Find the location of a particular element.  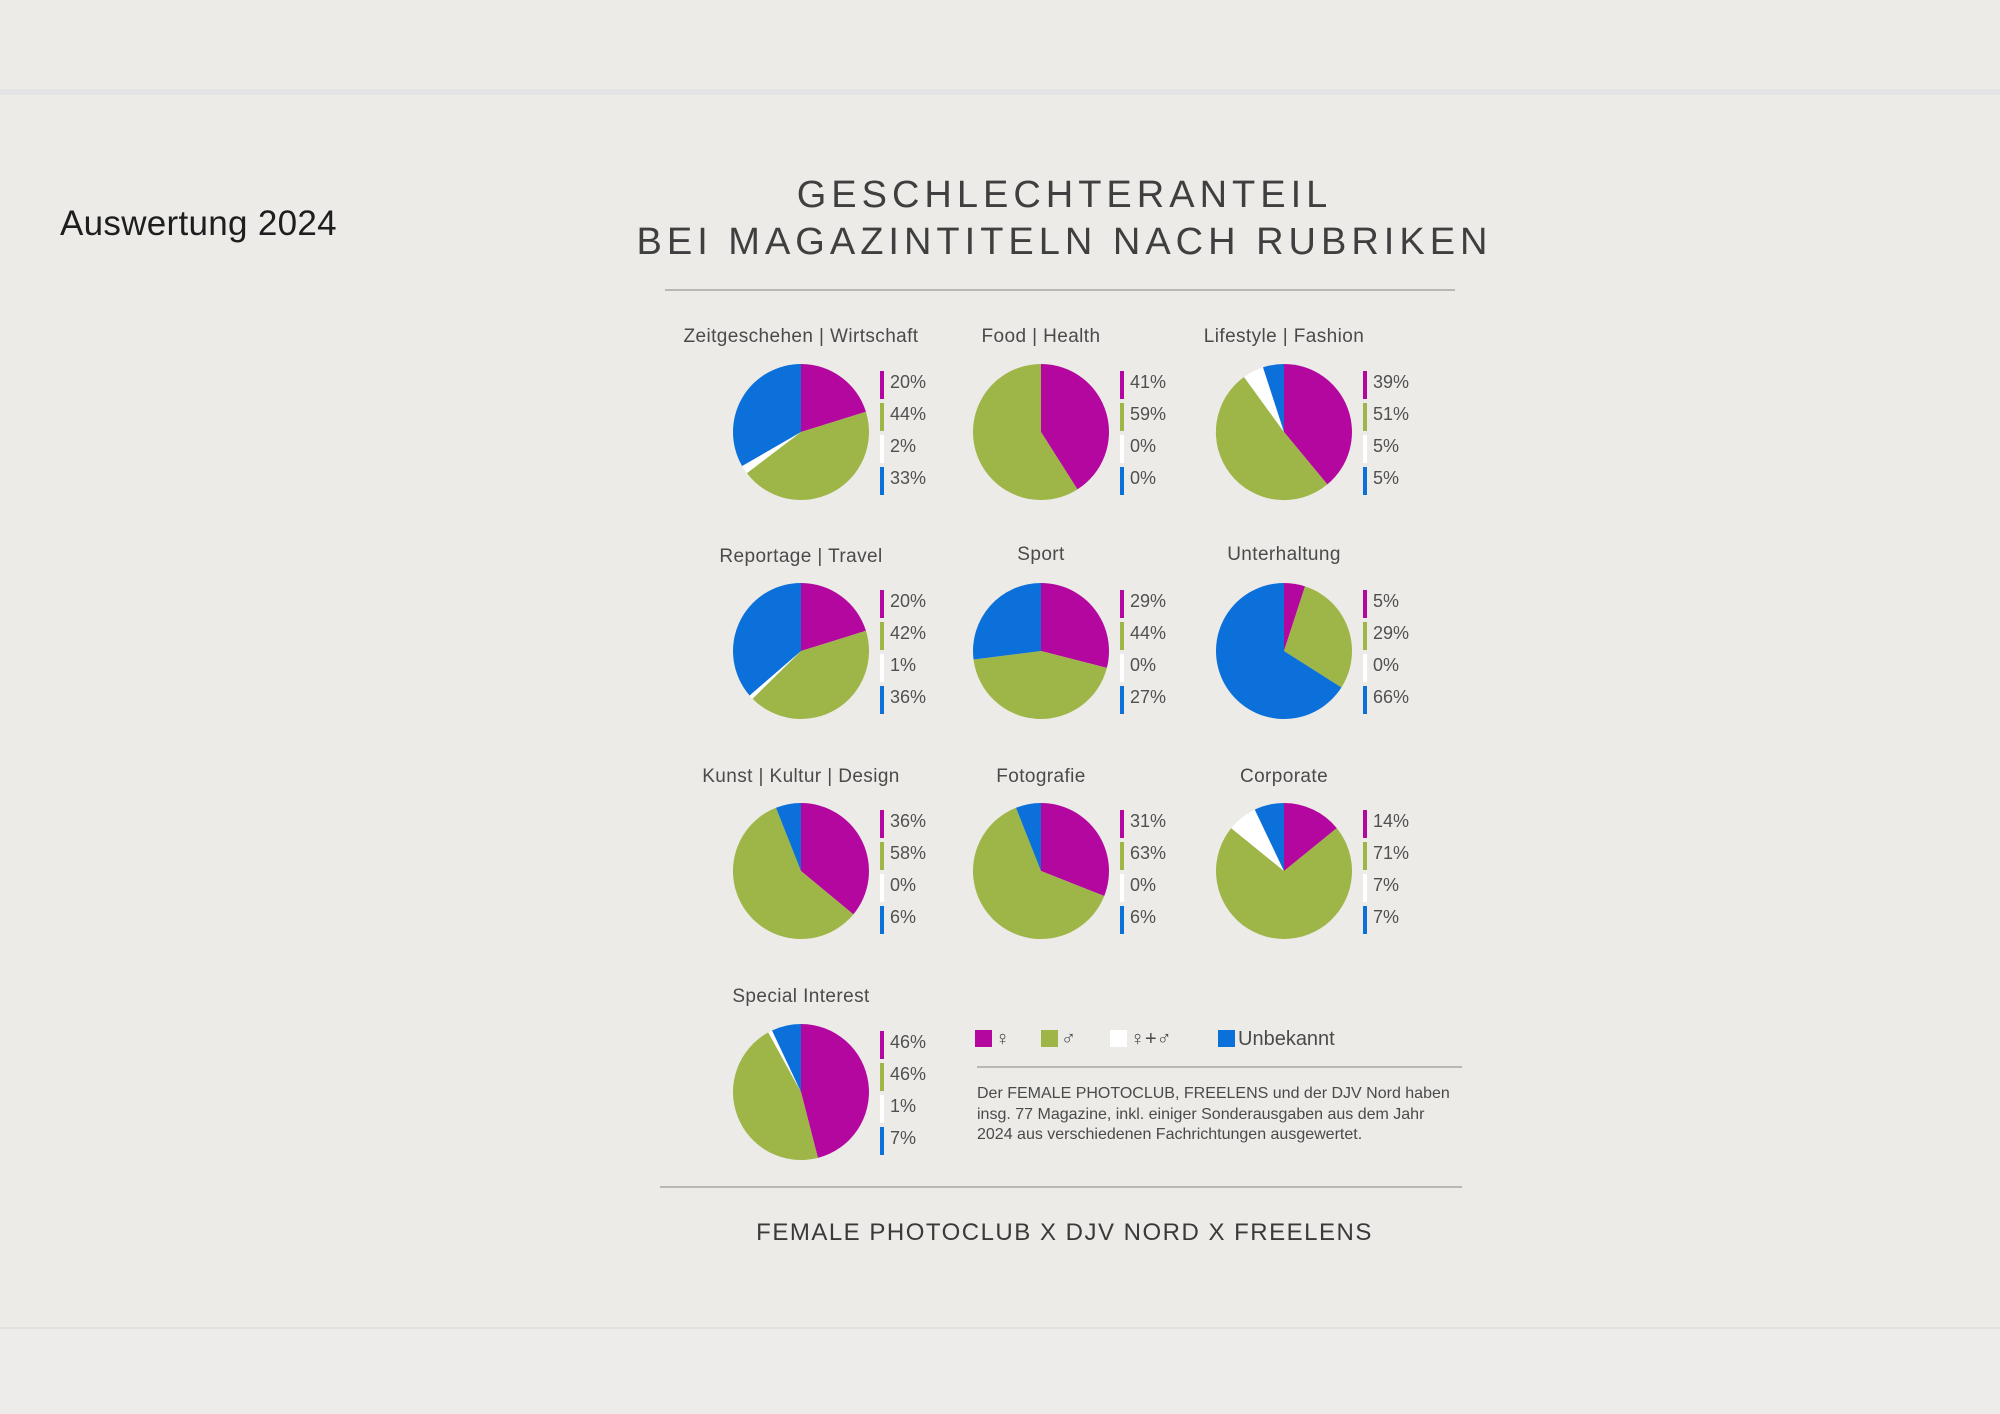

pct-label-food-health-female: 41% is located at coordinates (1148, 382).